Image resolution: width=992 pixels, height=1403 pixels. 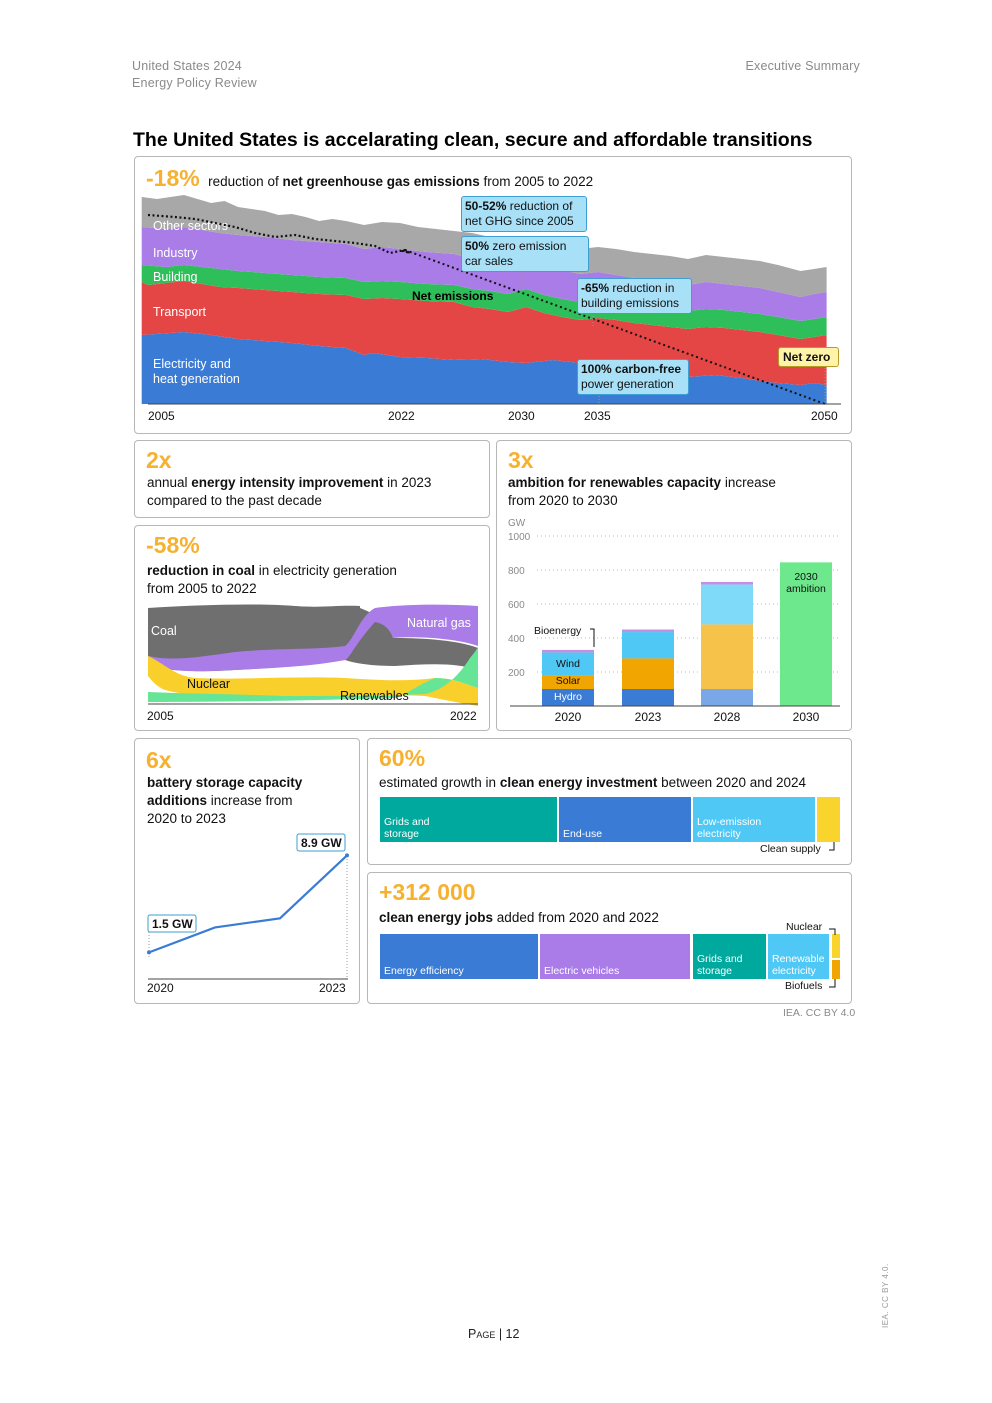 What do you see at coordinates (194, 75) in the screenshot?
I see `report-title: United States 2024 Energy Policy Review` at bounding box center [194, 75].